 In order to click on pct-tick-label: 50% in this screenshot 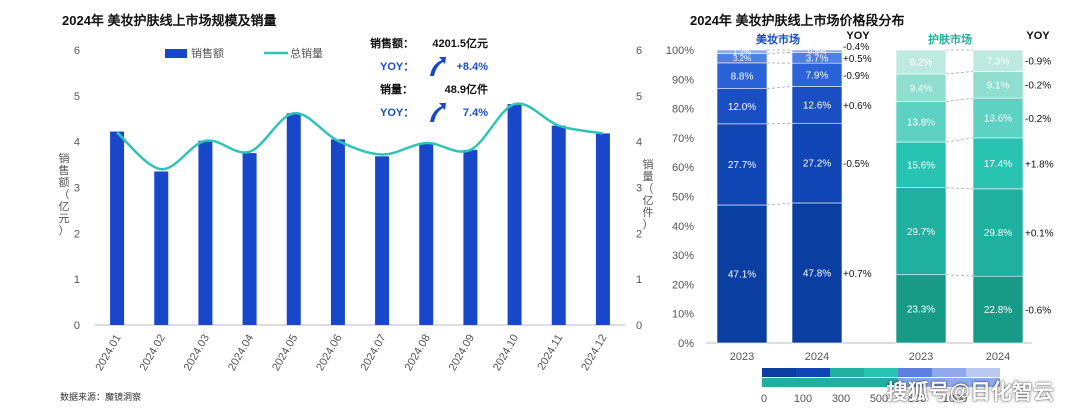, I will do `click(683, 198)`.